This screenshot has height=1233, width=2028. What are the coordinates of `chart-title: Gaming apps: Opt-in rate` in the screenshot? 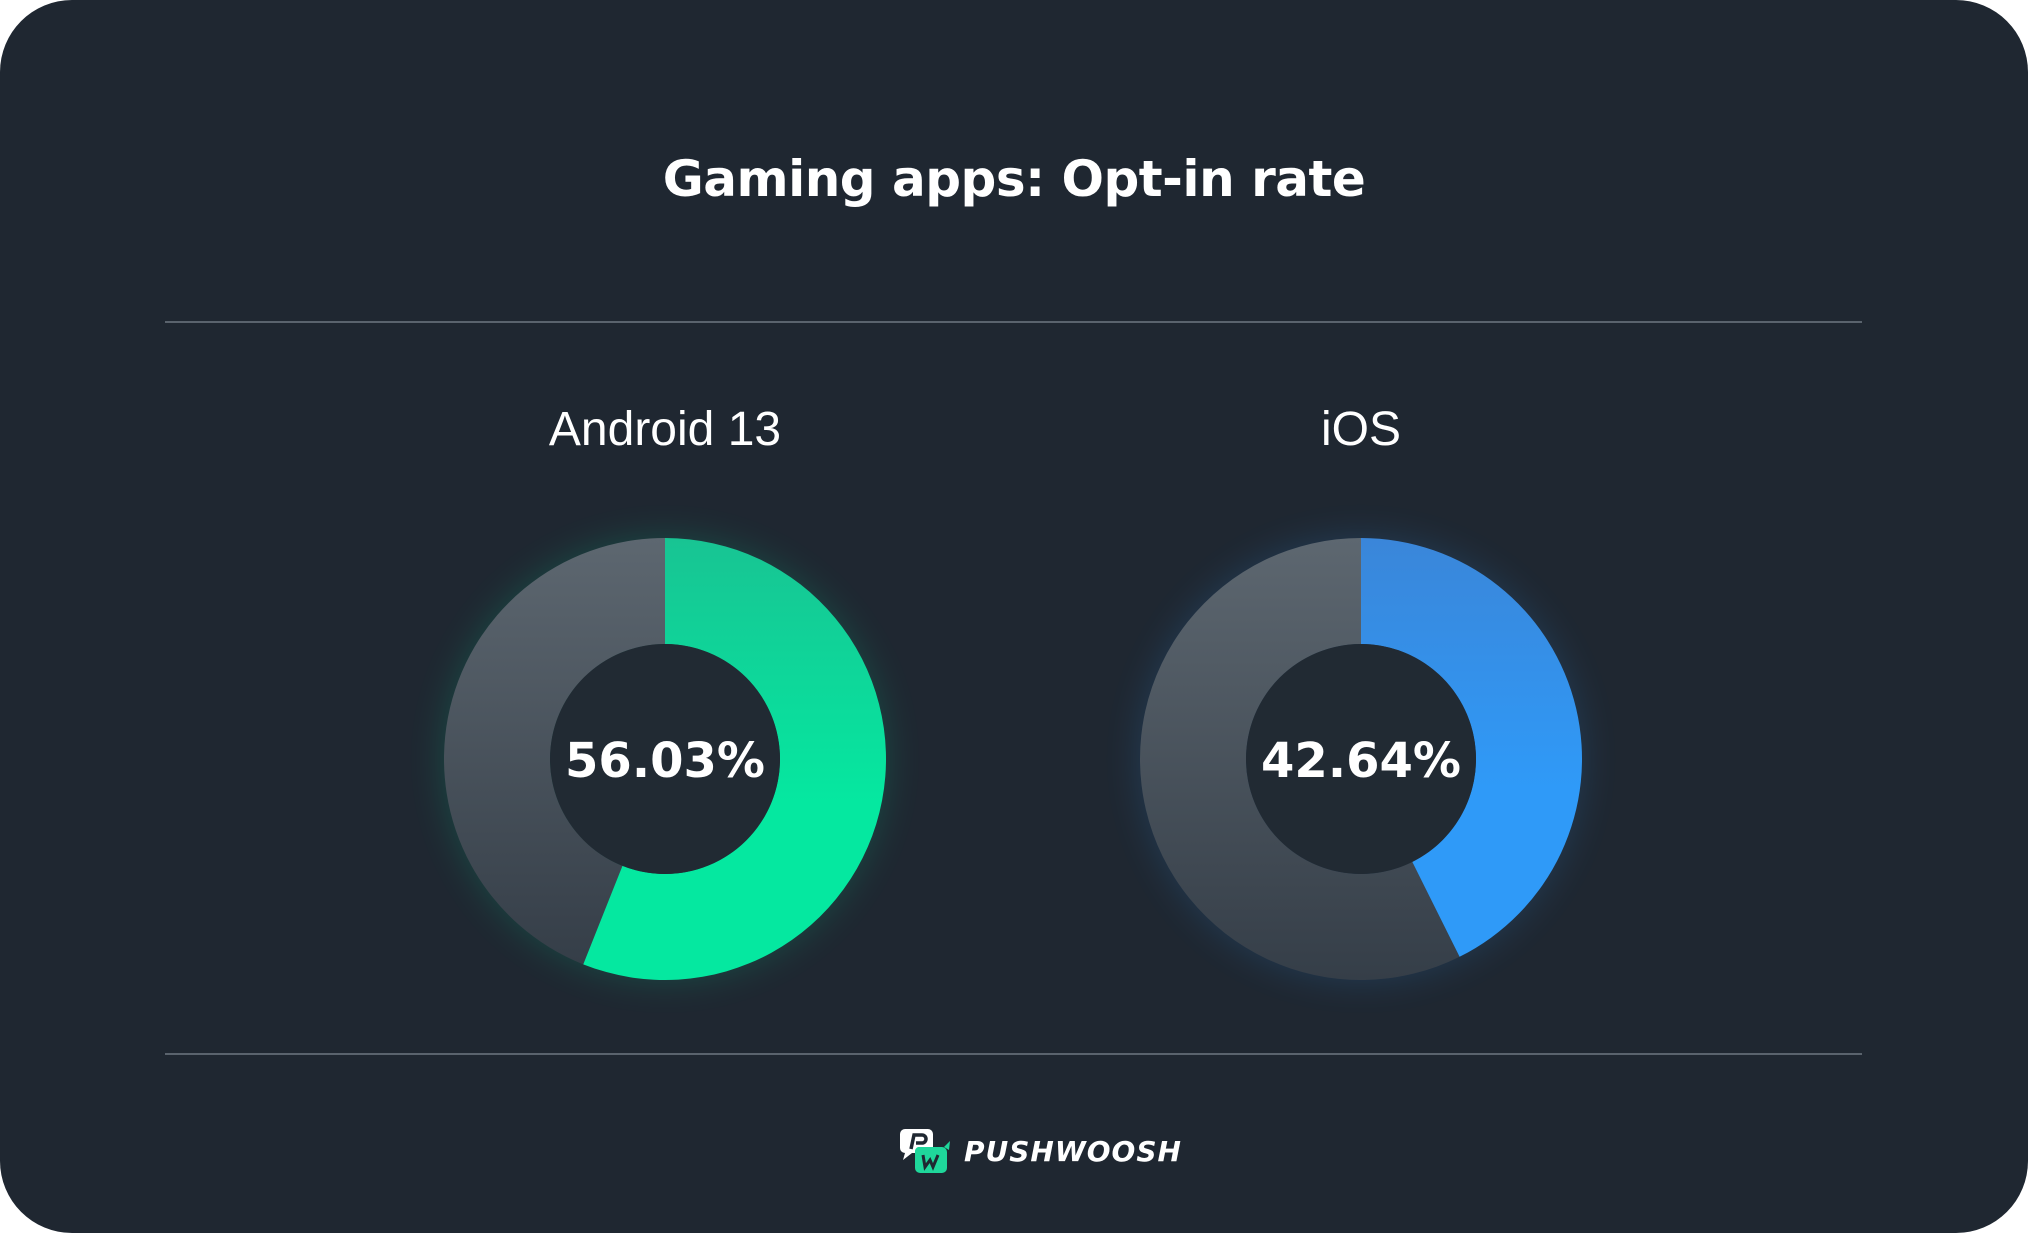 It's located at (1014, 179).